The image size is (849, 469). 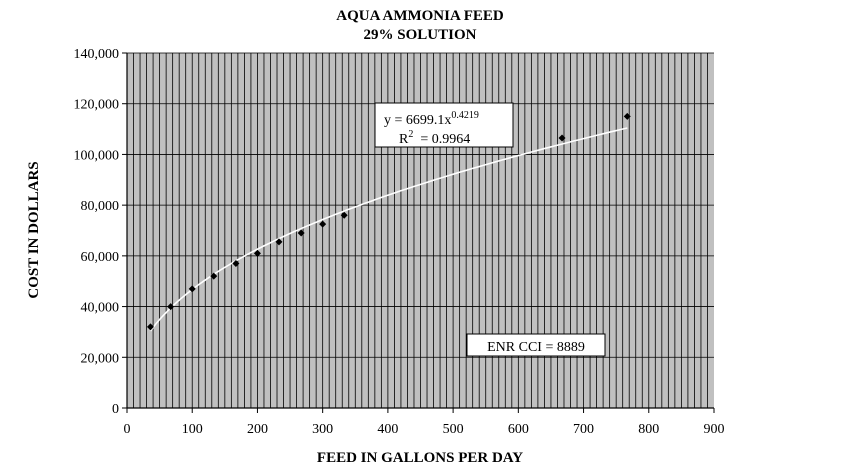 I want to click on y-tick-label: 100,000, so click(x=97, y=155).